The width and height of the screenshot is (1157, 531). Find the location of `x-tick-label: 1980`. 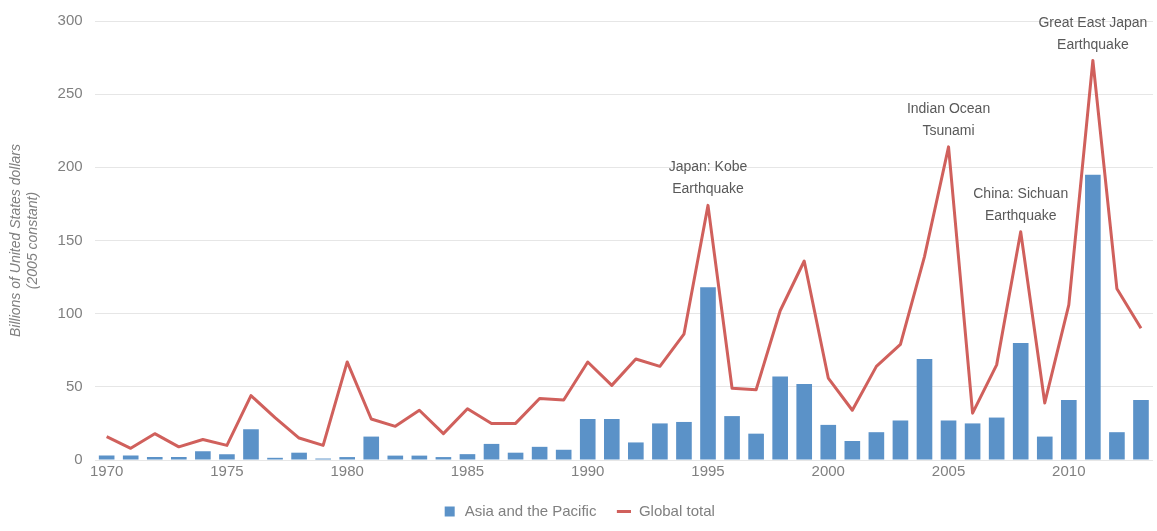

x-tick-label: 1980 is located at coordinates (347, 471).